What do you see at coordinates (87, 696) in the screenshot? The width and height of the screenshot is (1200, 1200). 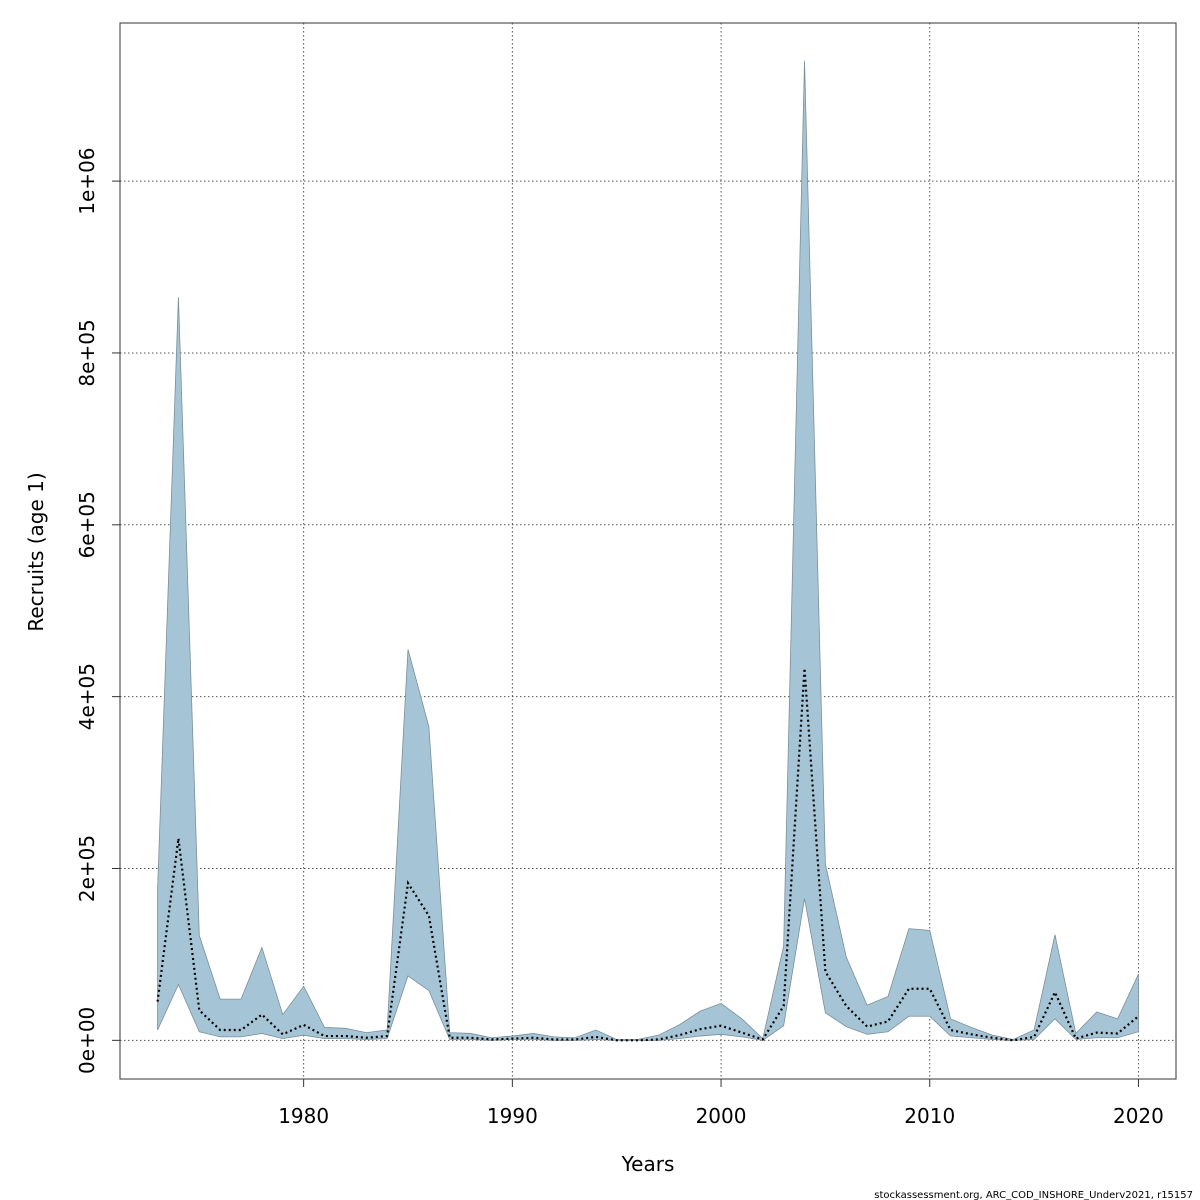 I see `y-tick-label: 4e+05` at bounding box center [87, 696].